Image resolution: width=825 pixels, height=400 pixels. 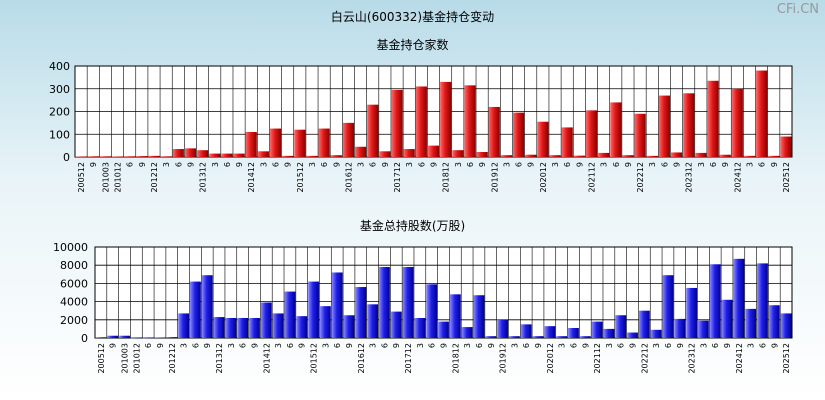 What do you see at coordinates (314, 358) in the screenshot?
I see `x-tick-label: 201512` at bounding box center [314, 358].